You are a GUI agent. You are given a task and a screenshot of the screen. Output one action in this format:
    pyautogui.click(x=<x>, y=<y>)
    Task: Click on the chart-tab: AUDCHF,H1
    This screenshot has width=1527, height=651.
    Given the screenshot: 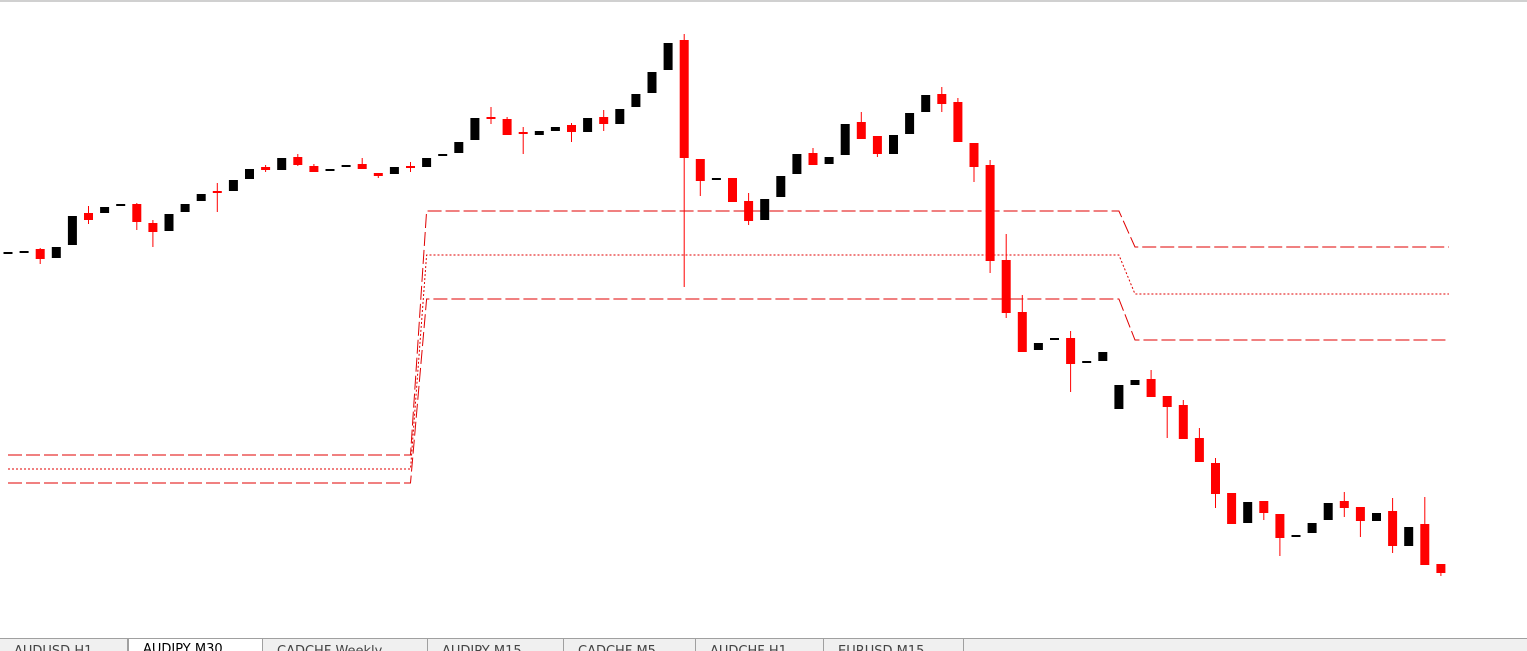 What is the action you would take?
    pyautogui.click(x=760, y=645)
    